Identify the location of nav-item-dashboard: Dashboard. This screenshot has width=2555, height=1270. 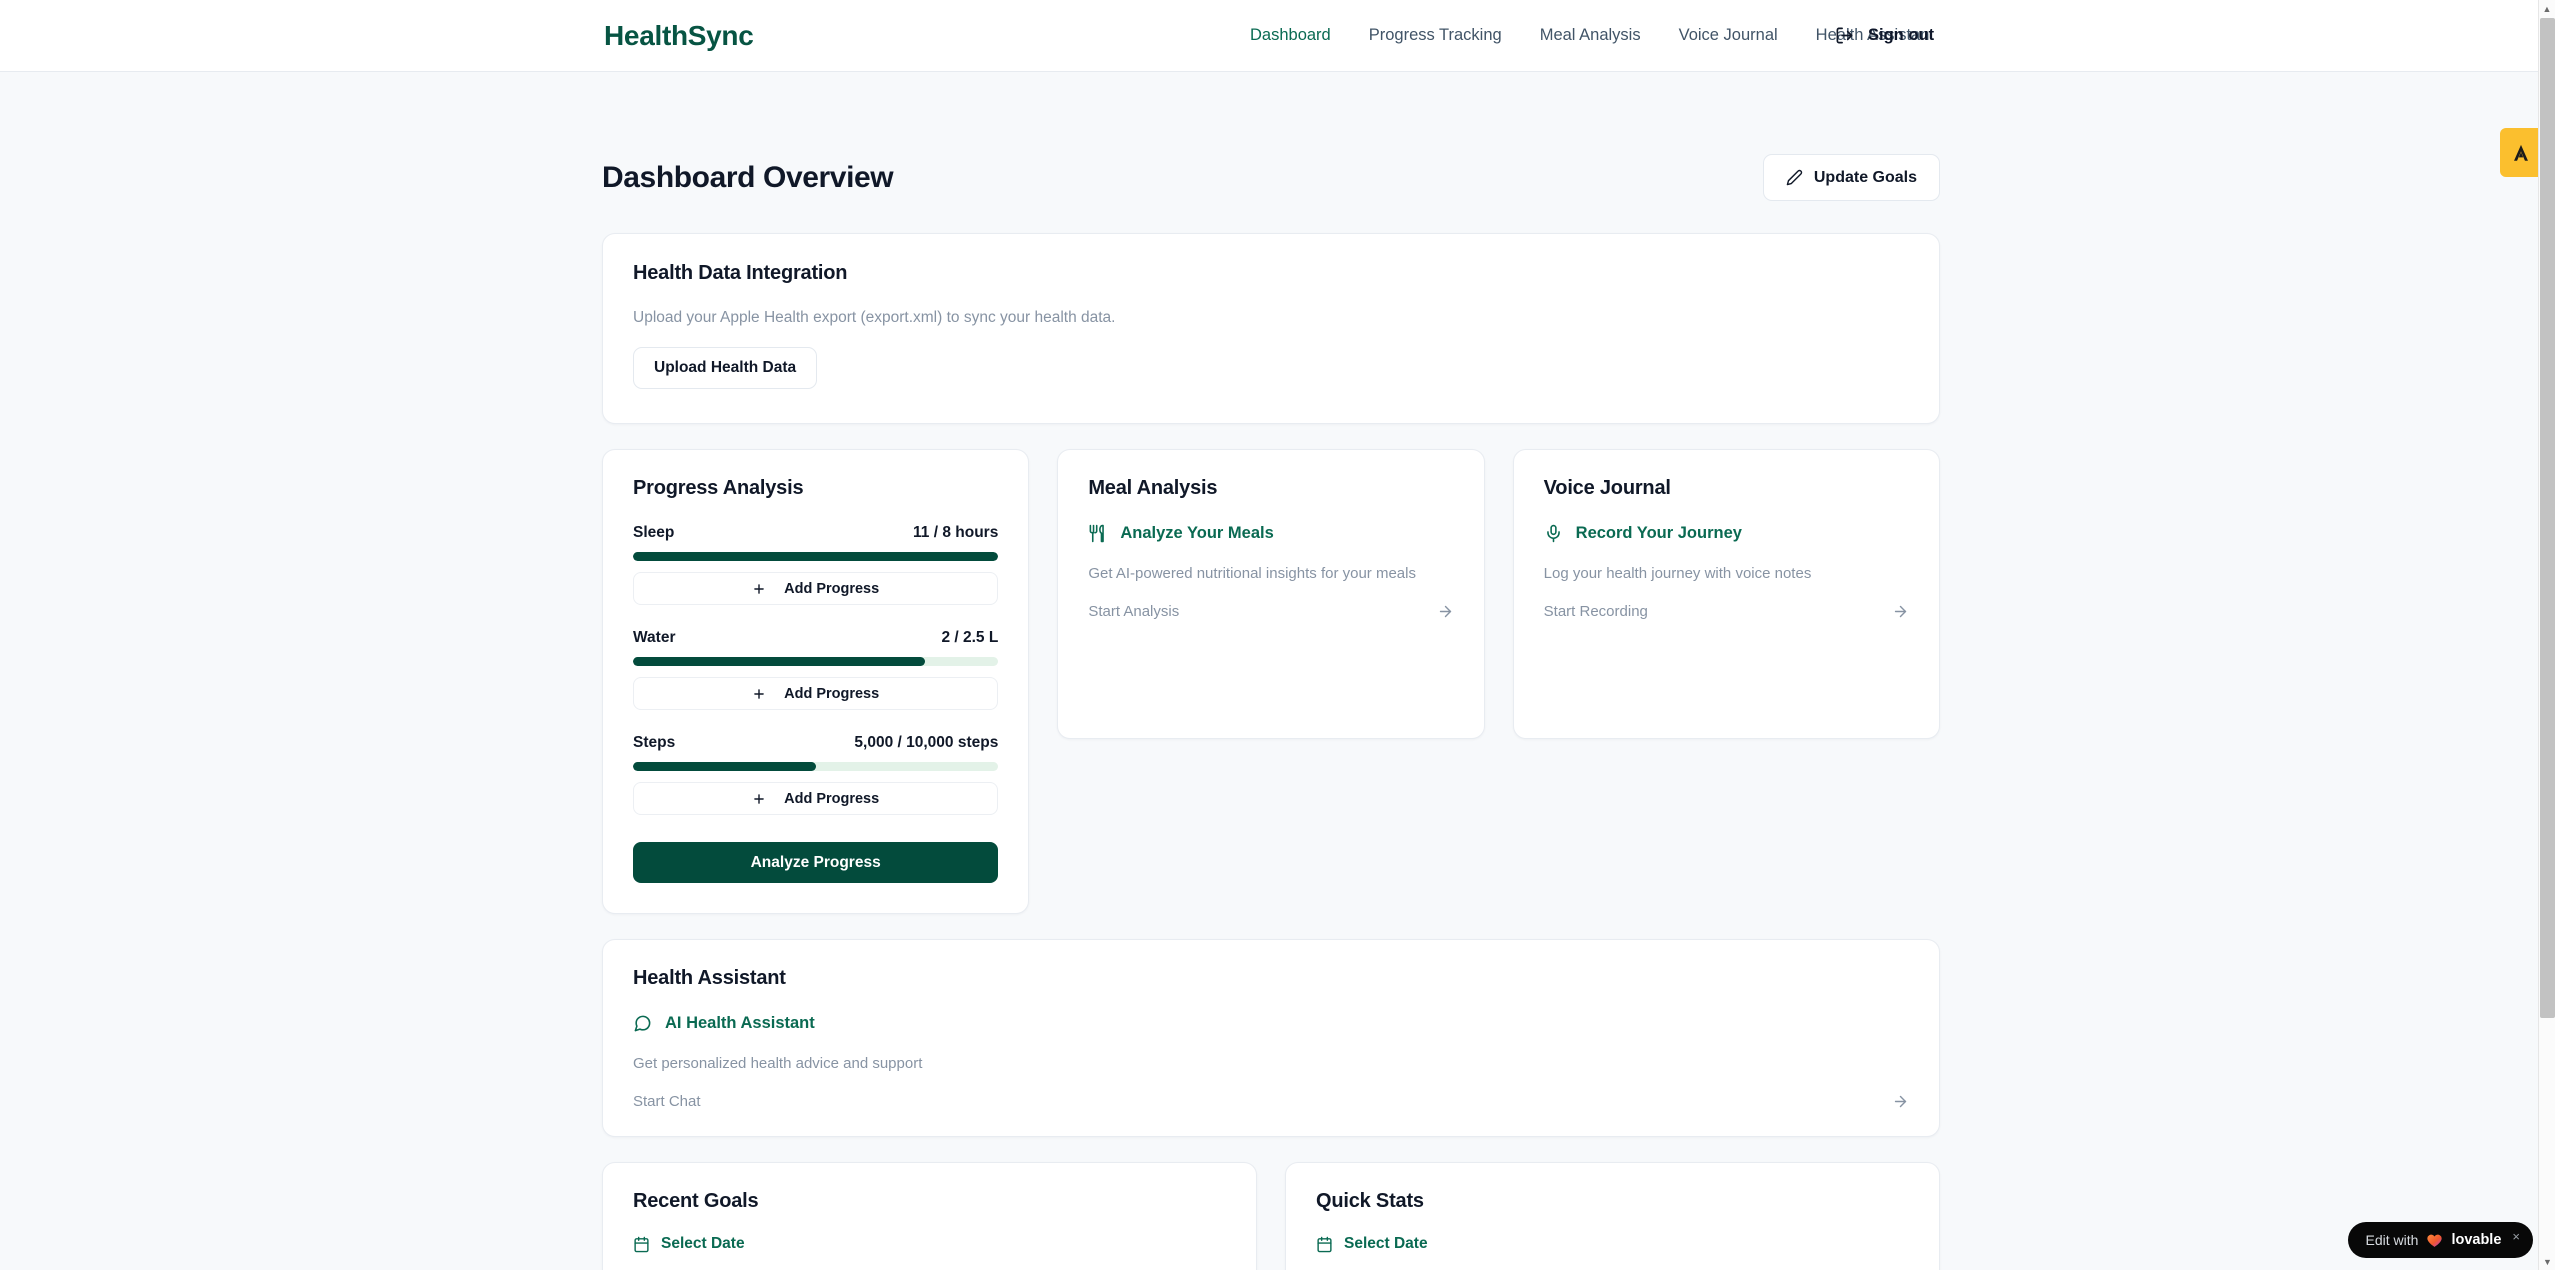
(1290, 35).